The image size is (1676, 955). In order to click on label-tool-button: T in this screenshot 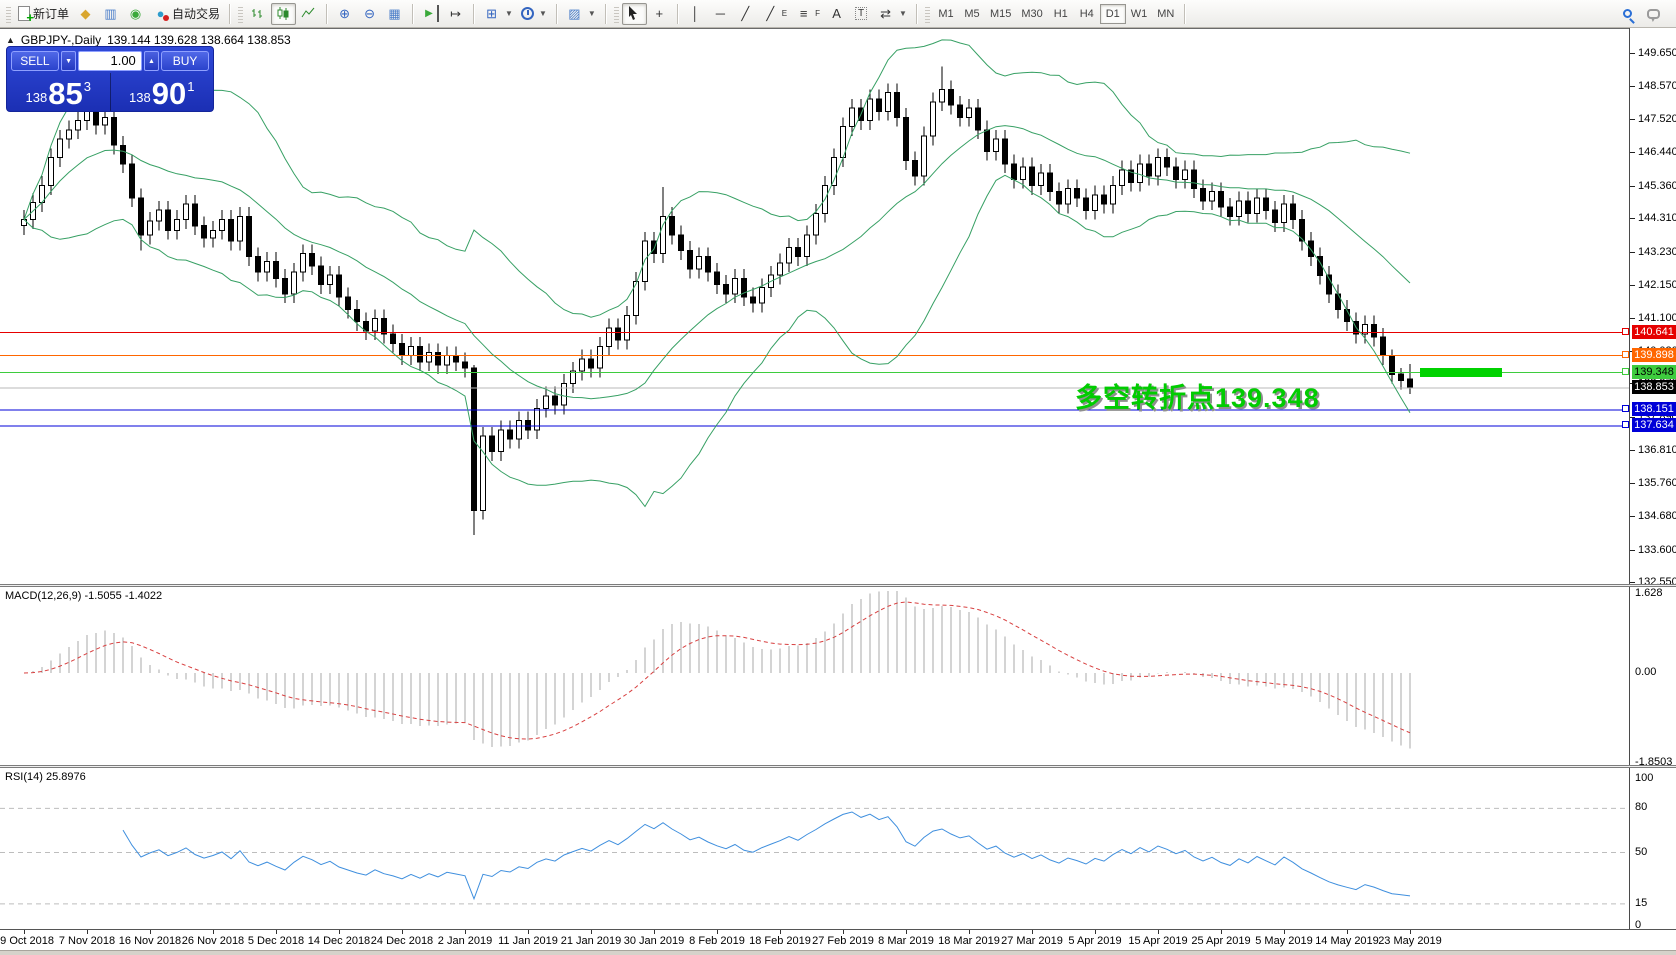, I will do `click(861, 14)`.